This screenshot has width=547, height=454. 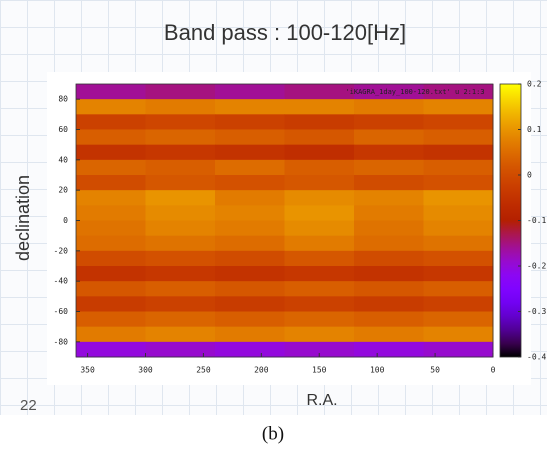 What do you see at coordinates (63, 129) in the screenshot?
I see `y-tick-label: 60` at bounding box center [63, 129].